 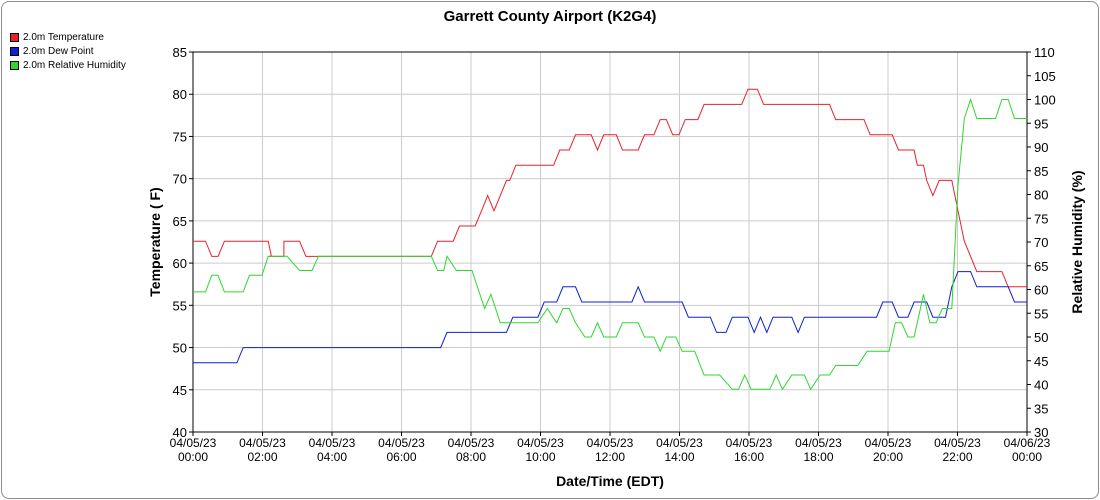 I want to click on legend-item-dew-point: 2.0m Dew Point, so click(x=68, y=51).